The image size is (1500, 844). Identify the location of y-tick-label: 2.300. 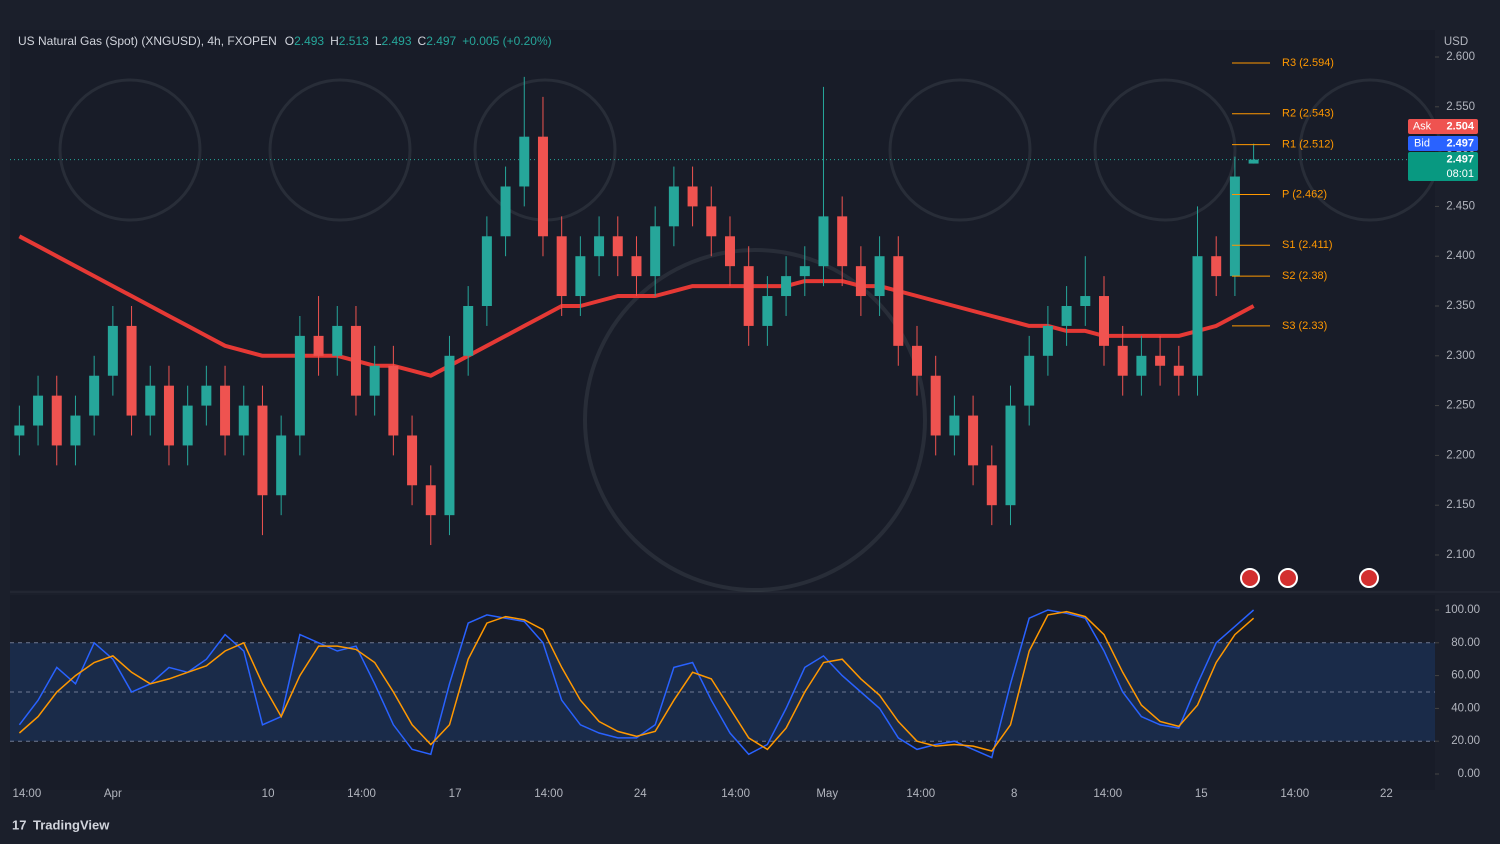
(1460, 356).